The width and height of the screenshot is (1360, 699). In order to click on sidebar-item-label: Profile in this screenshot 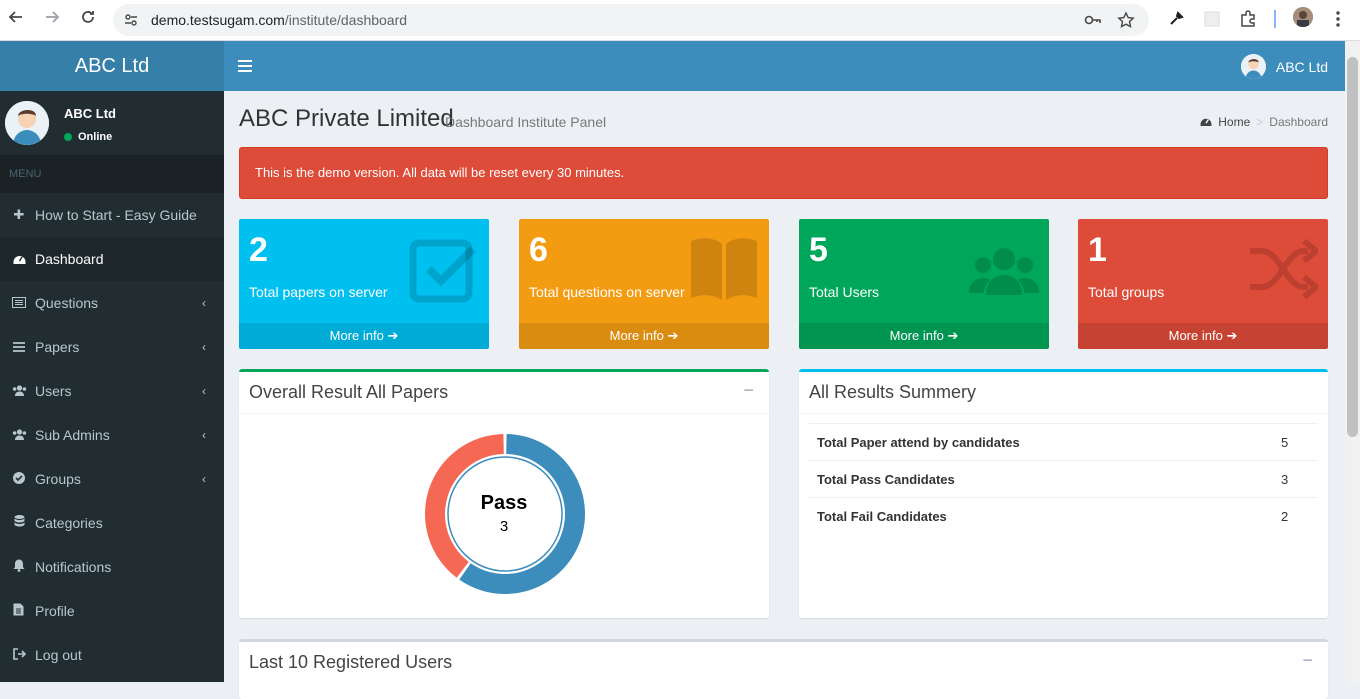, I will do `click(55, 611)`.